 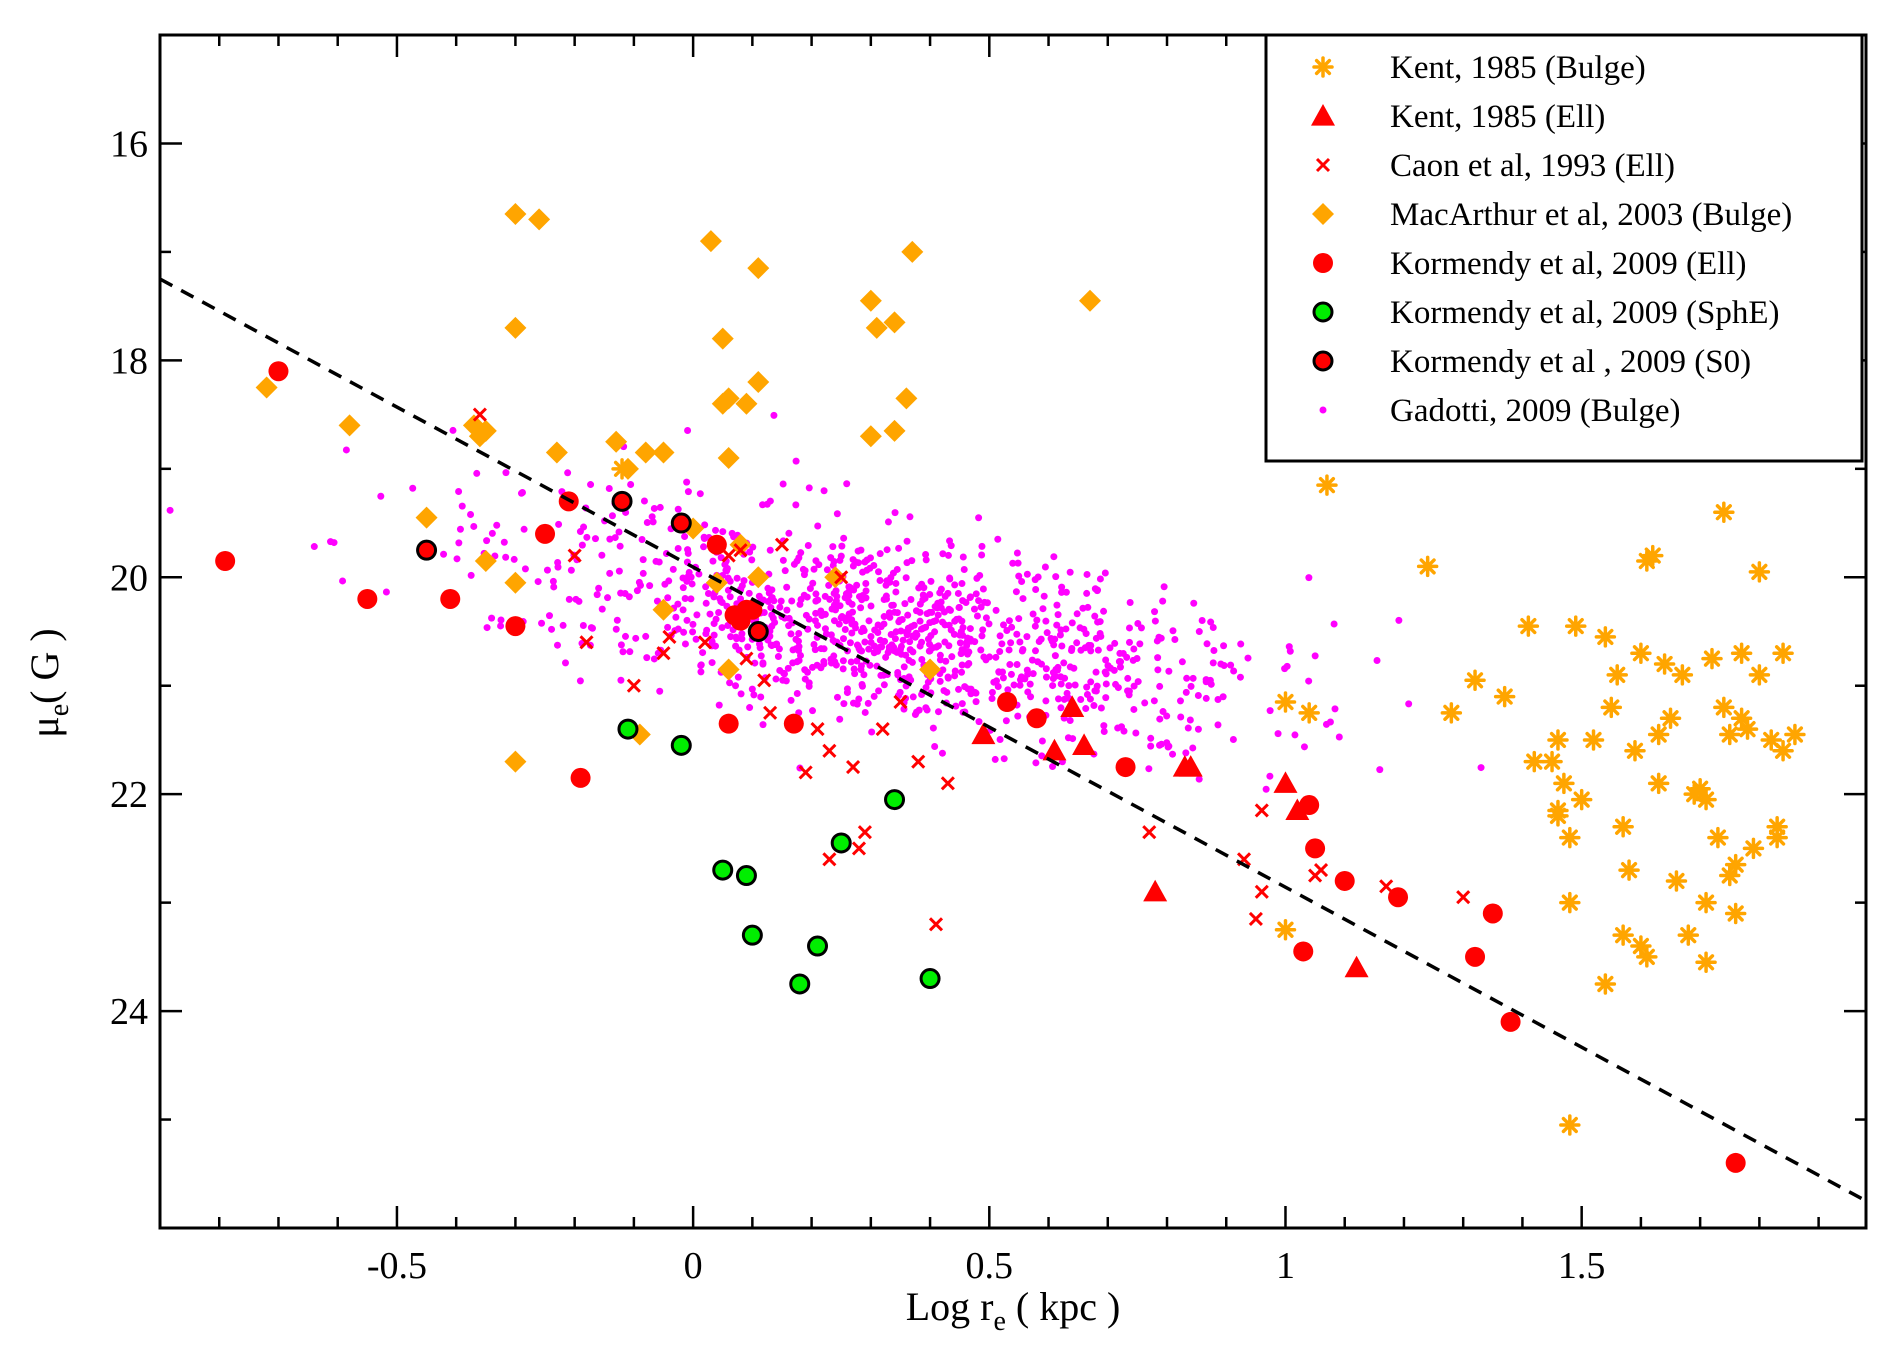 What do you see at coordinates (1585, 313) in the screenshot?
I see `legend-label: Kormendy et al, 2009 (SphE)` at bounding box center [1585, 313].